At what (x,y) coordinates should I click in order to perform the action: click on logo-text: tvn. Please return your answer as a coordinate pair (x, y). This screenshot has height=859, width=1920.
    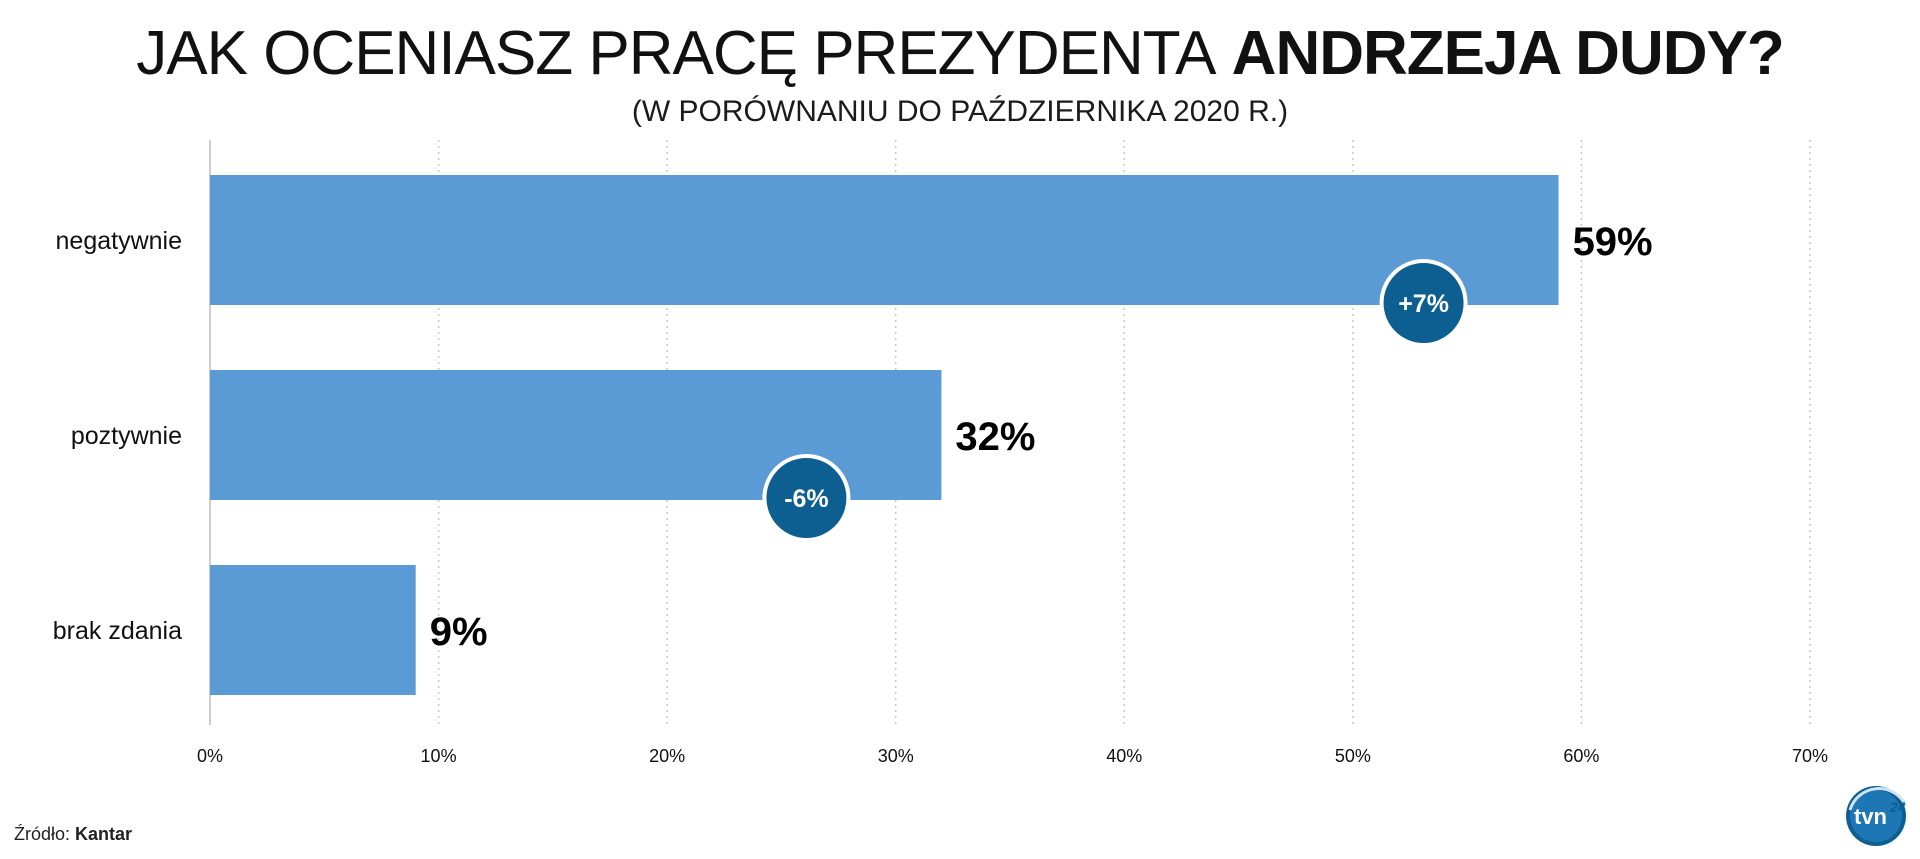
    Looking at the image, I should click on (1870, 816).